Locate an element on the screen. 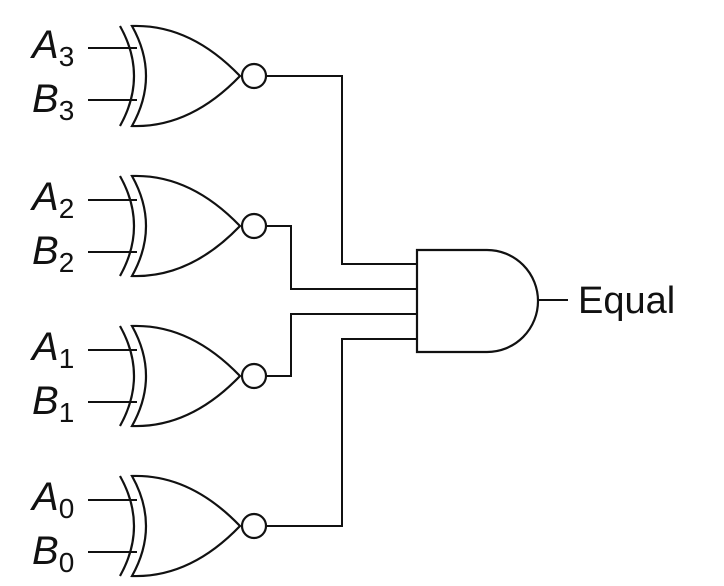 The height and width of the screenshot is (586, 724). label-a0-sub: 0 is located at coordinates (67, 508).